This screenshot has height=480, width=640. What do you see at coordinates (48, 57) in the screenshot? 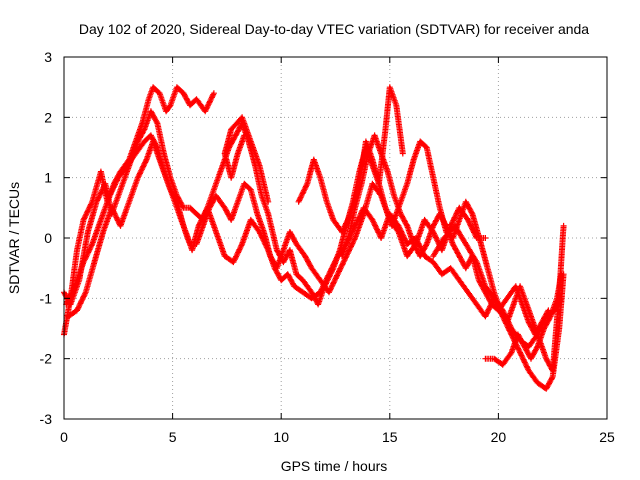
I see `y-tick-label: 3` at bounding box center [48, 57].